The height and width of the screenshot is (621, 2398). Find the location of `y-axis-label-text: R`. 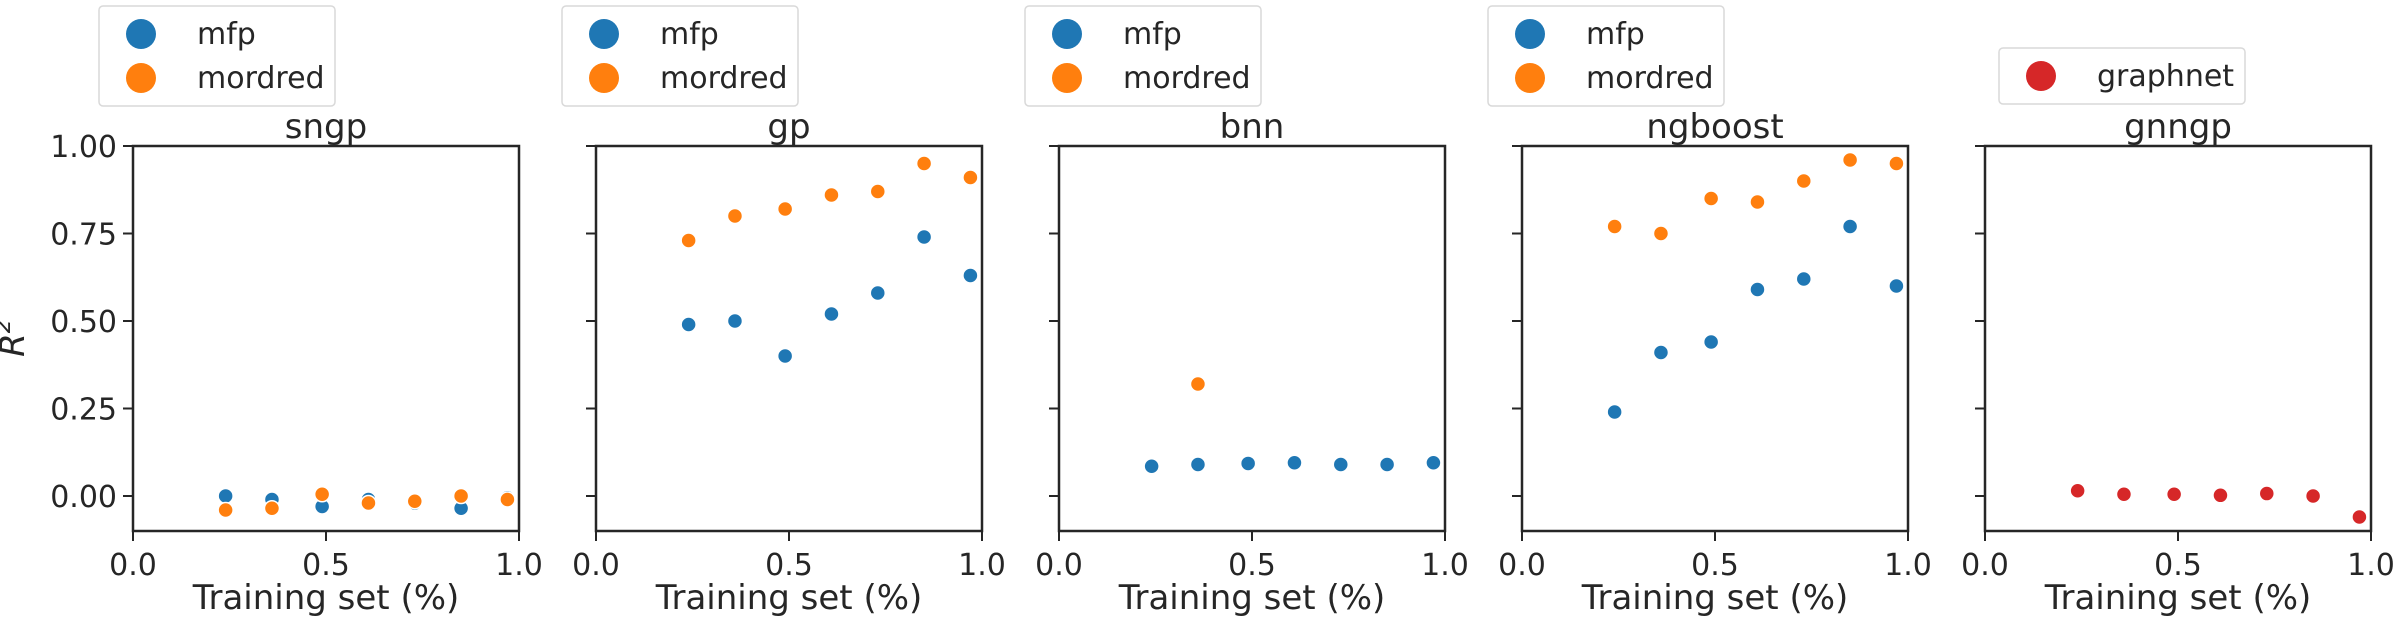

y-axis-label-text: R is located at coordinates (16, 345).